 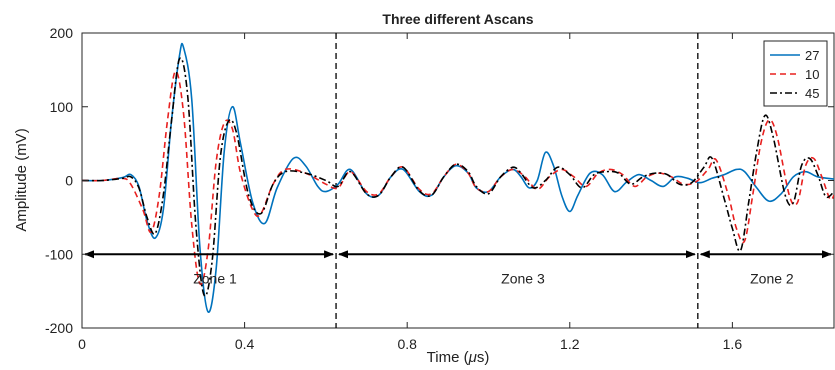 What do you see at coordinates (215, 278) in the screenshot?
I see `zone-label: Zone 1` at bounding box center [215, 278].